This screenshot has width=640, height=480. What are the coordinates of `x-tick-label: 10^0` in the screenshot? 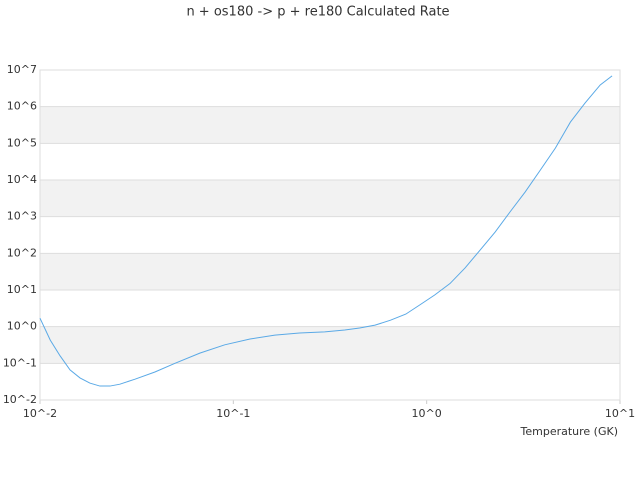 It's located at (427, 413).